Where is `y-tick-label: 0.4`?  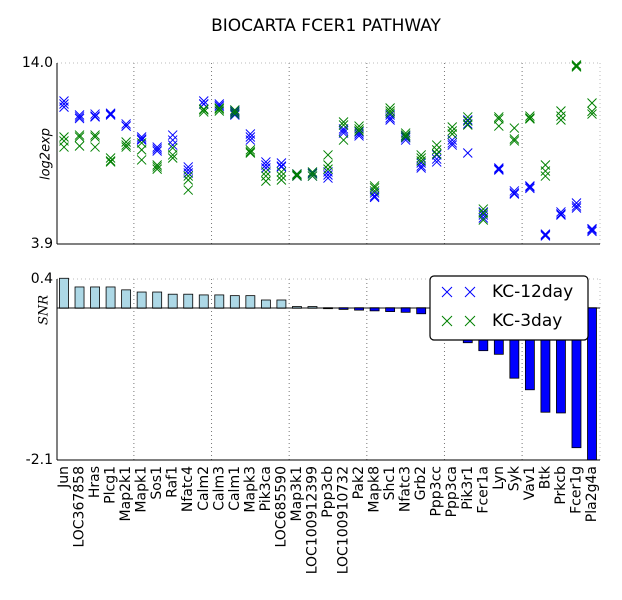 y-tick-label: 0.4 is located at coordinates (42, 279).